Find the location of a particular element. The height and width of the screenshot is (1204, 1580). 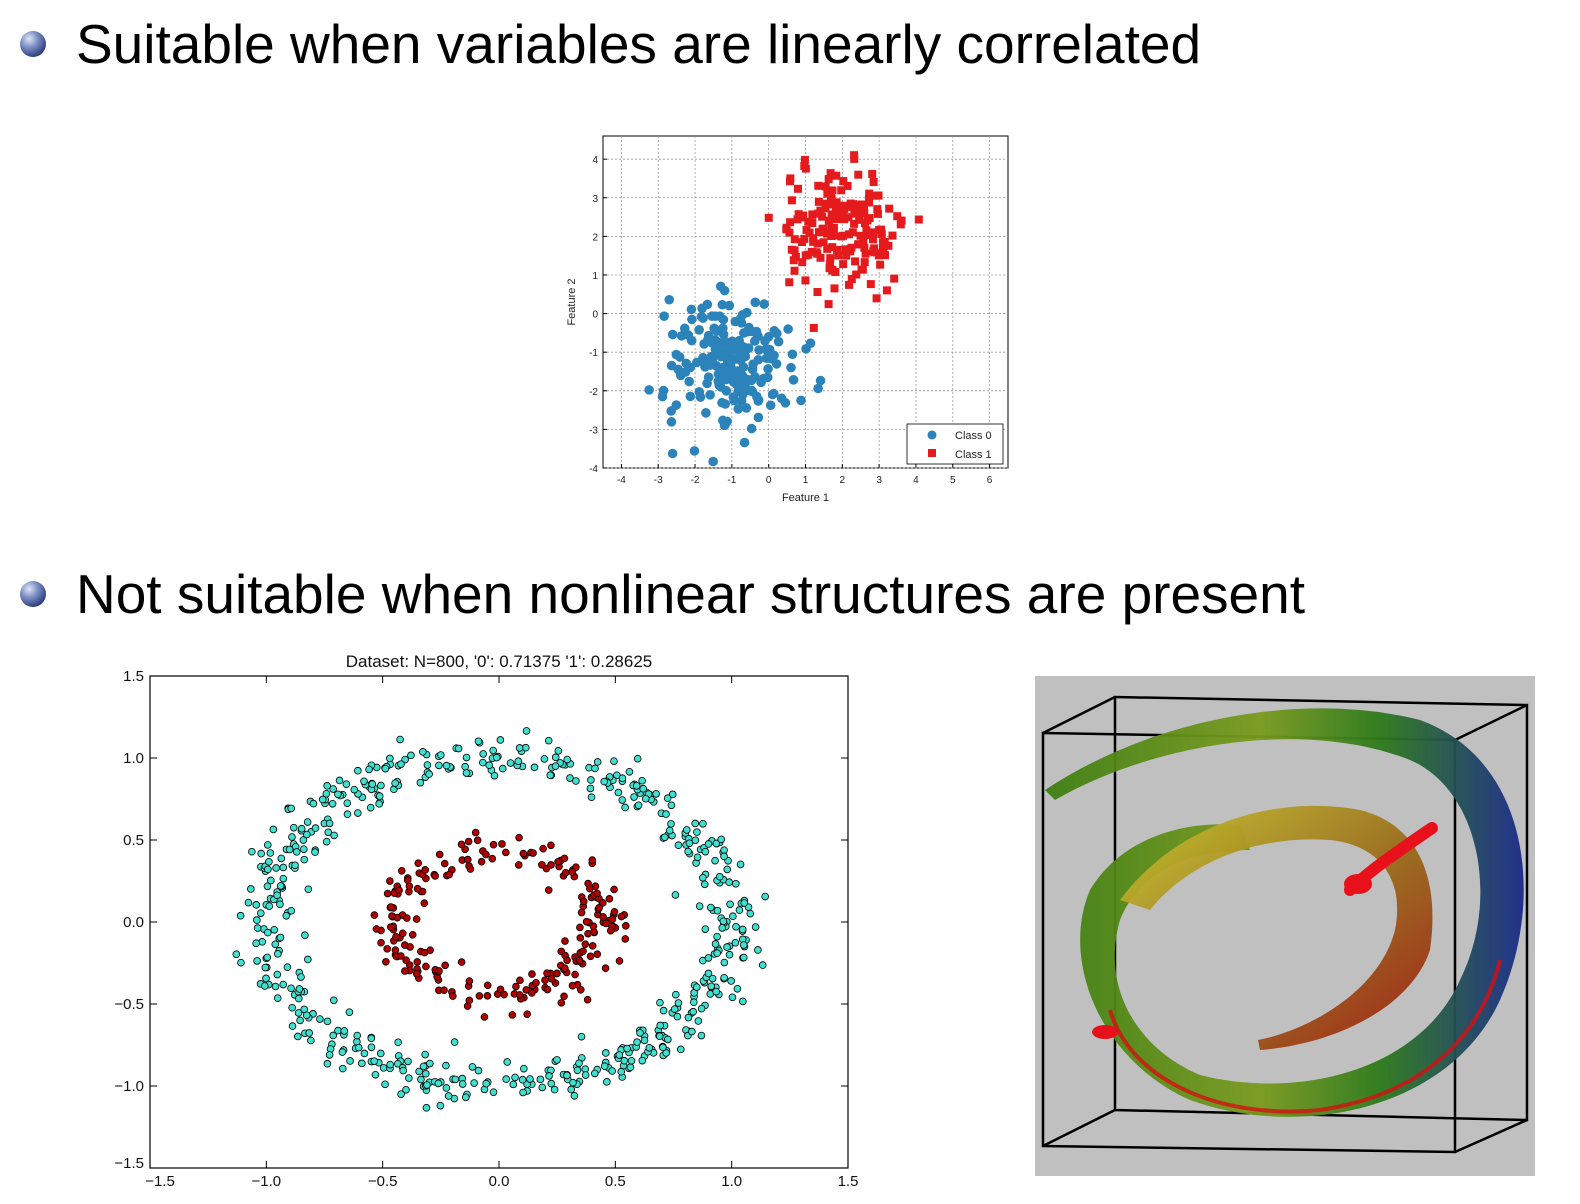

y-tick-label: −1.5 is located at coordinates (129, 1163).